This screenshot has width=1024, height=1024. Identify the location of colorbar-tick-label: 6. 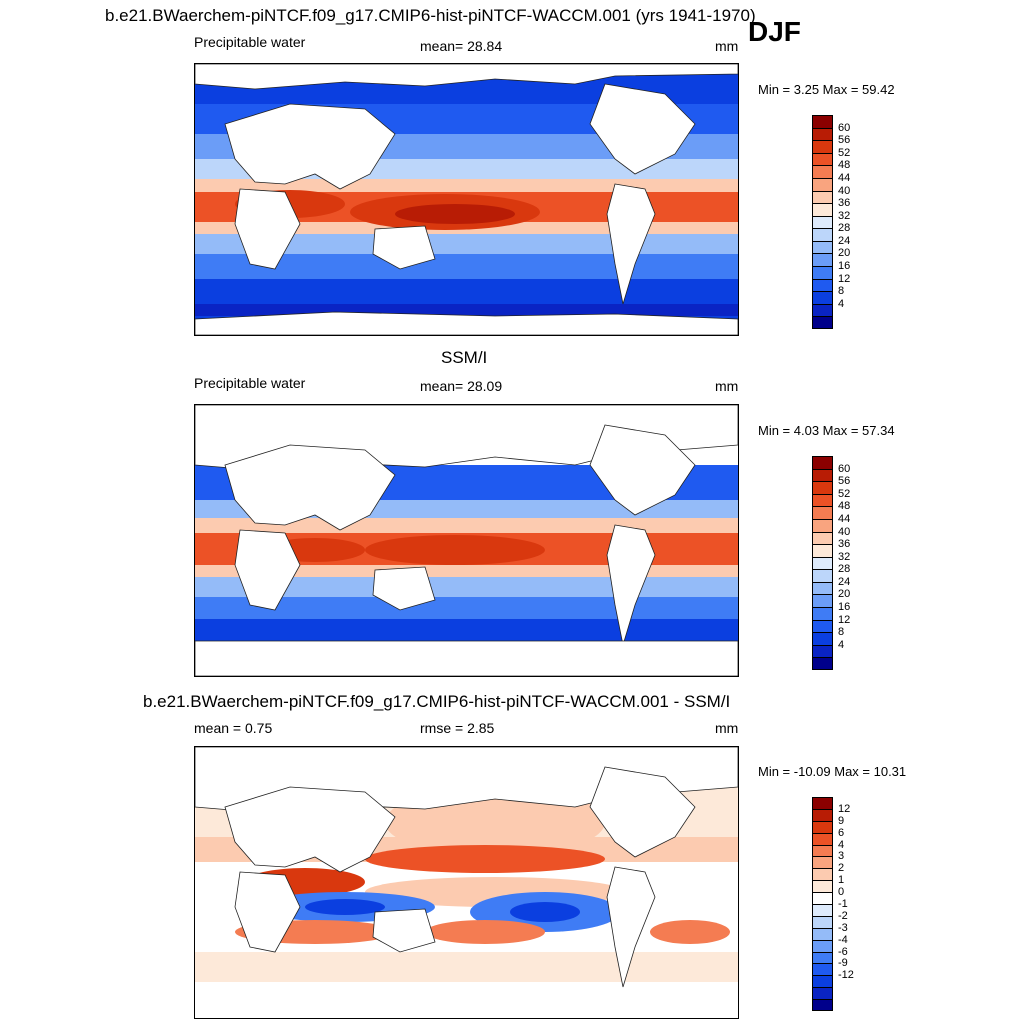
(841, 832).